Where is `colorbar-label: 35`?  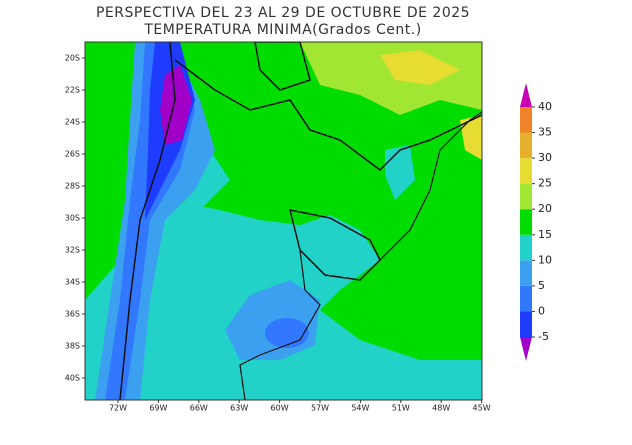 colorbar-label: 35 is located at coordinates (545, 132).